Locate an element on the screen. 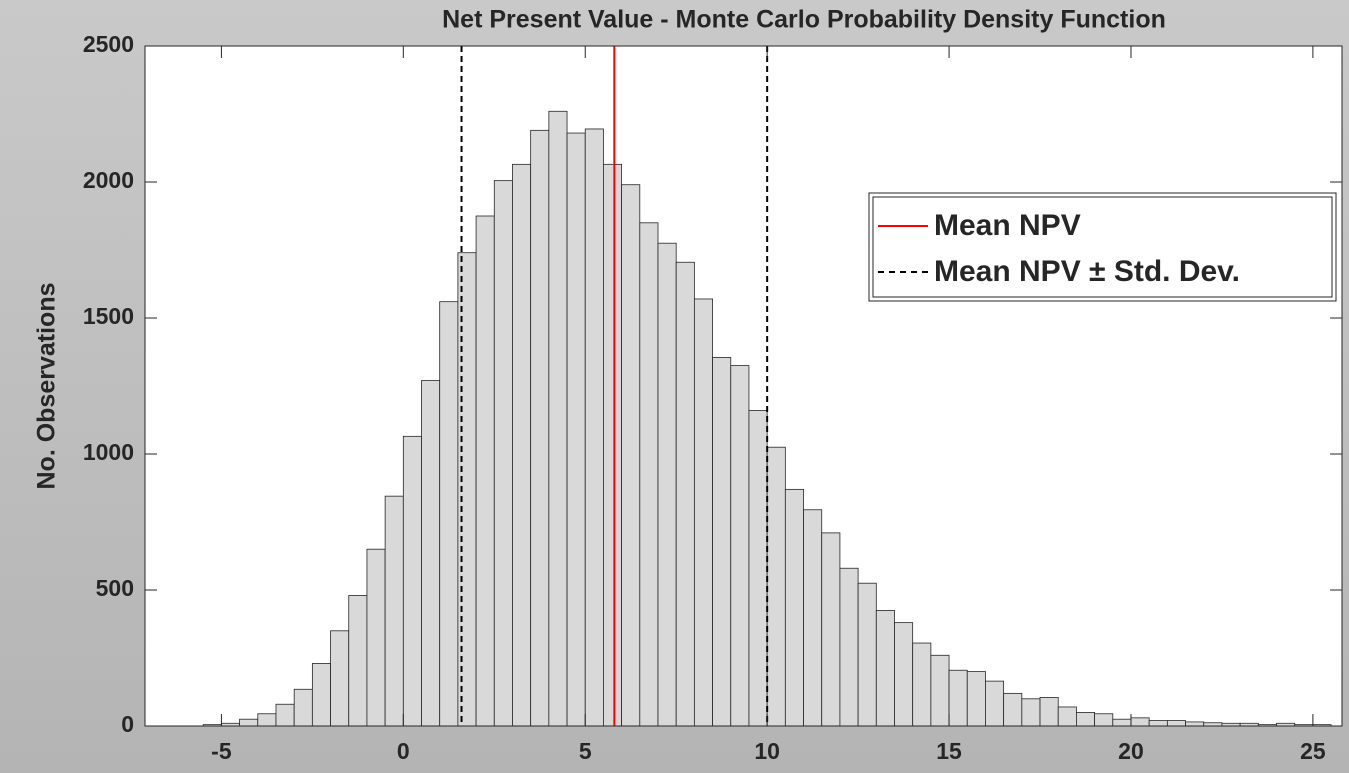 The height and width of the screenshot is (773, 1349). legend: Mean NPV Mean NPV ± Std. Dev. is located at coordinates (1102, 247).